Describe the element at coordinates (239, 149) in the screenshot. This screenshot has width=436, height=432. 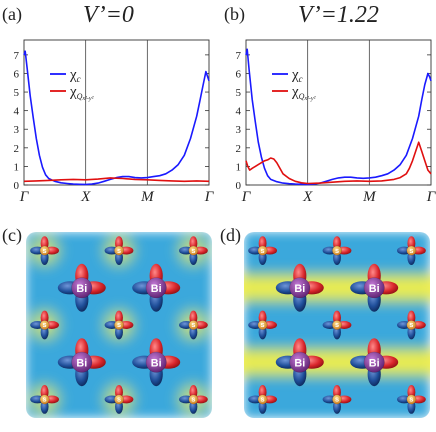
I see `y-tick-label: 2` at that location.